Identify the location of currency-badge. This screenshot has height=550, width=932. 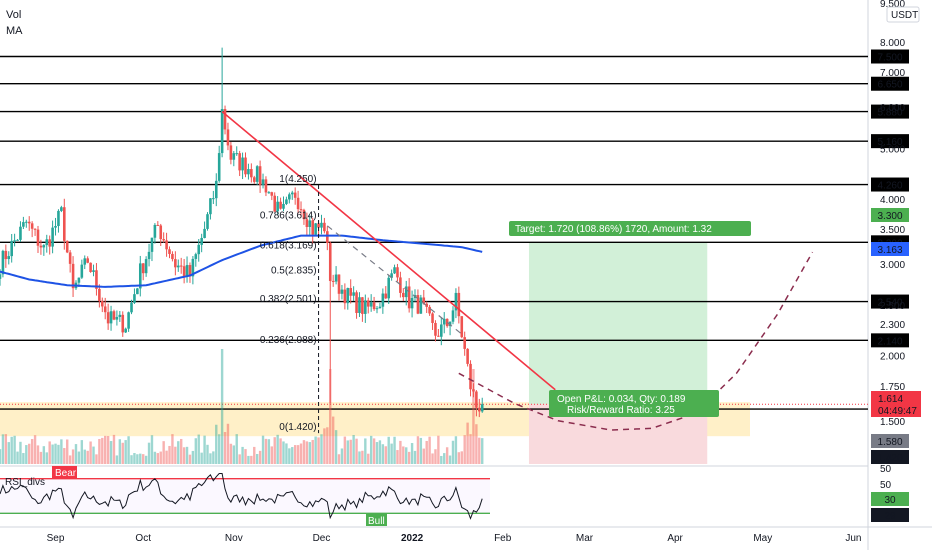
(903, 14).